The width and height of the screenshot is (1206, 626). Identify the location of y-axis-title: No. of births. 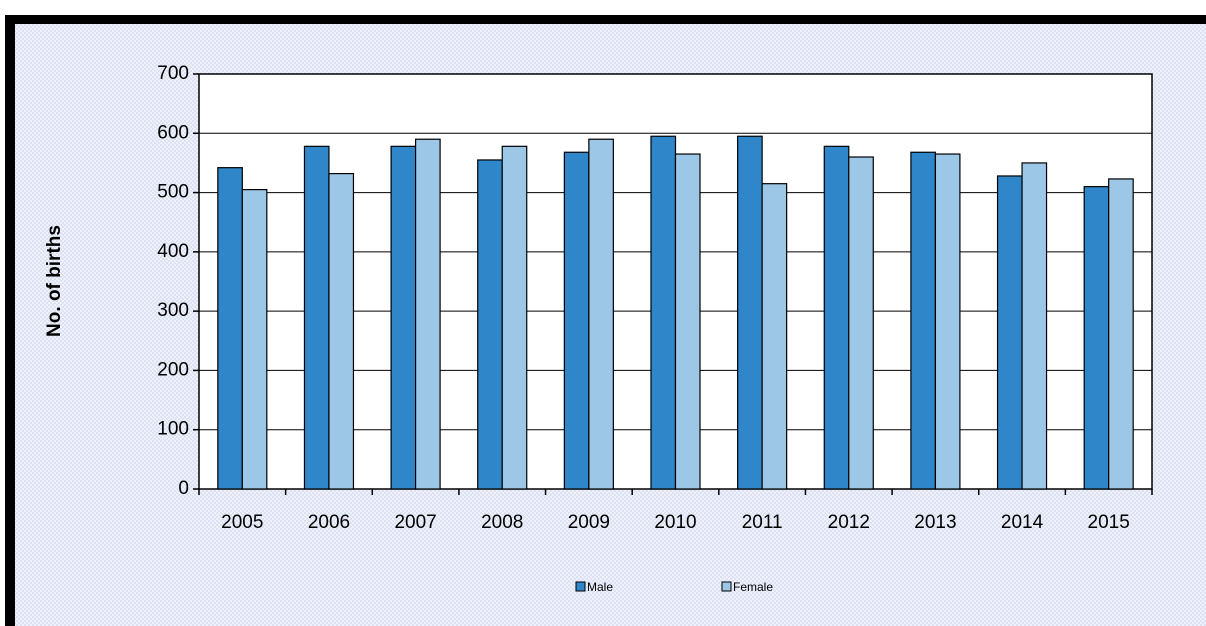
(54, 281).